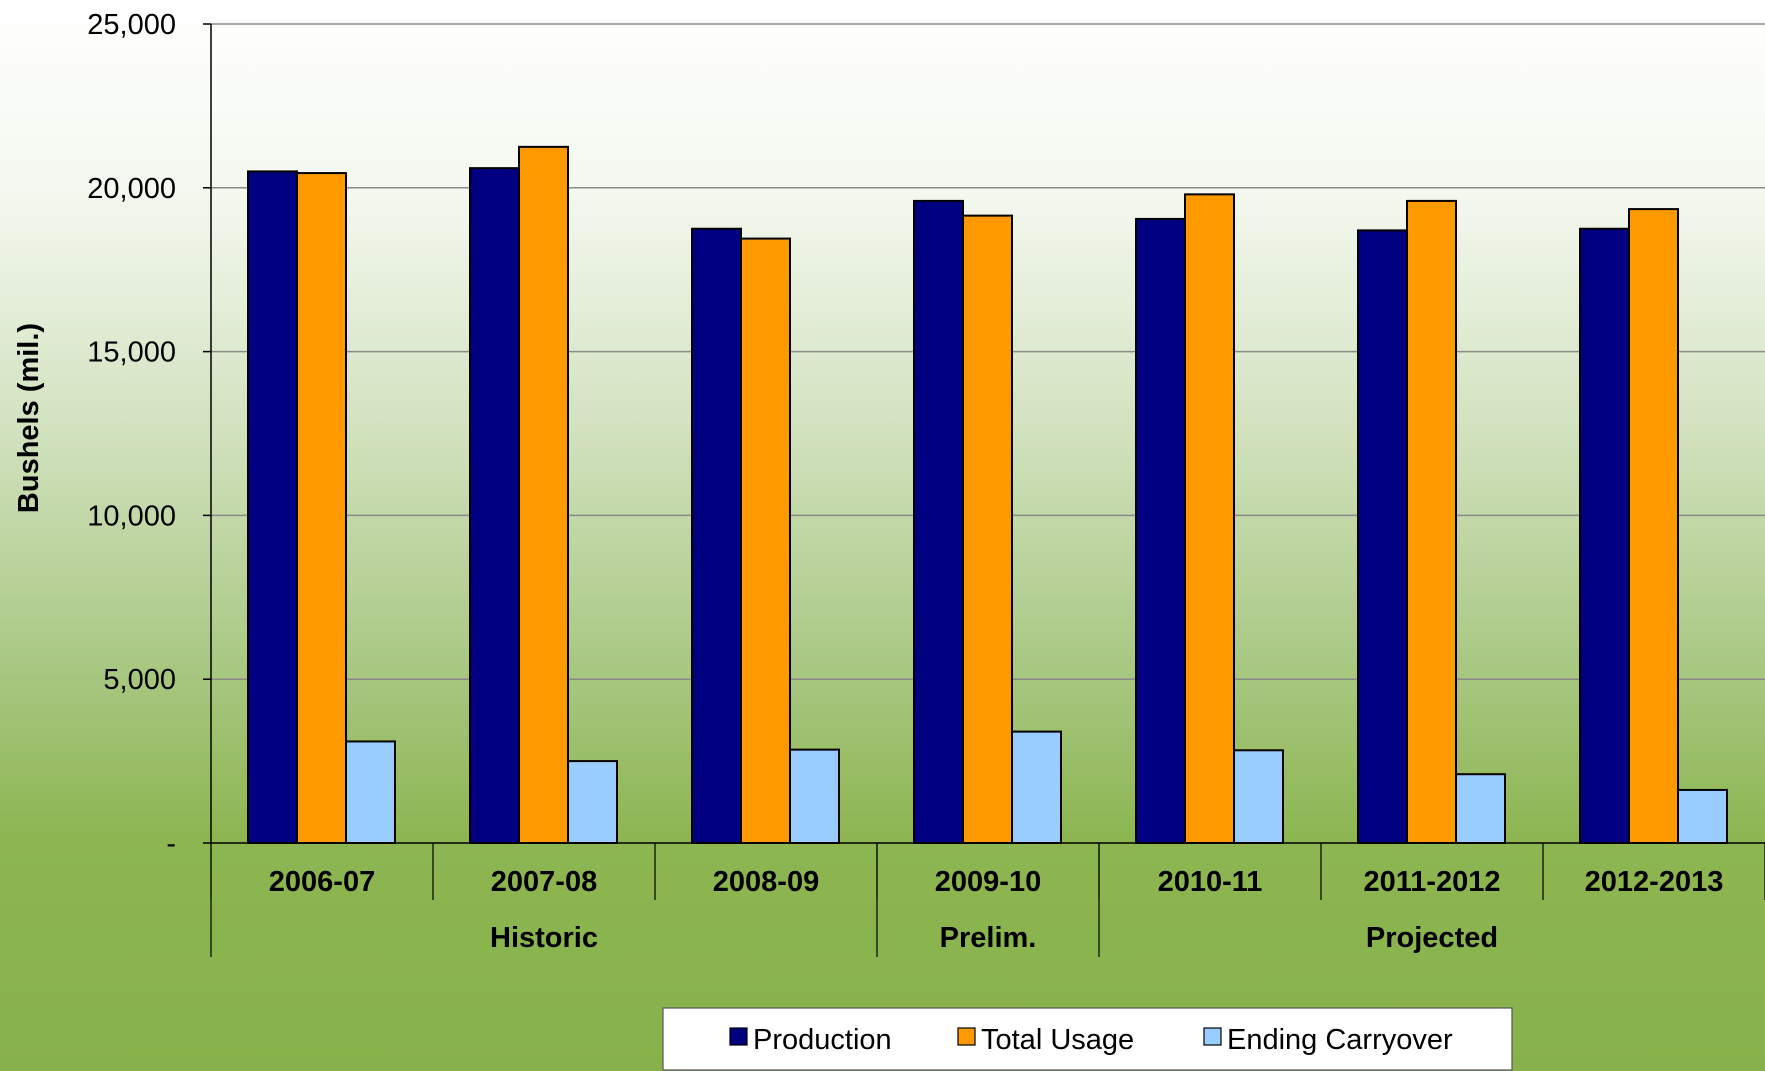 Image resolution: width=1765 pixels, height=1071 pixels. I want to click on legend-label-ending-carryover: Ending Carryover, so click(1340, 1040).